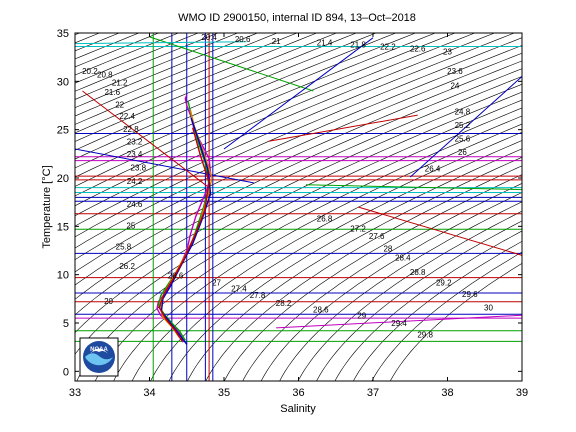 The width and height of the screenshot is (576, 432). Describe the element at coordinates (447, 51) in the screenshot. I see `density-contour-label: 23` at that location.